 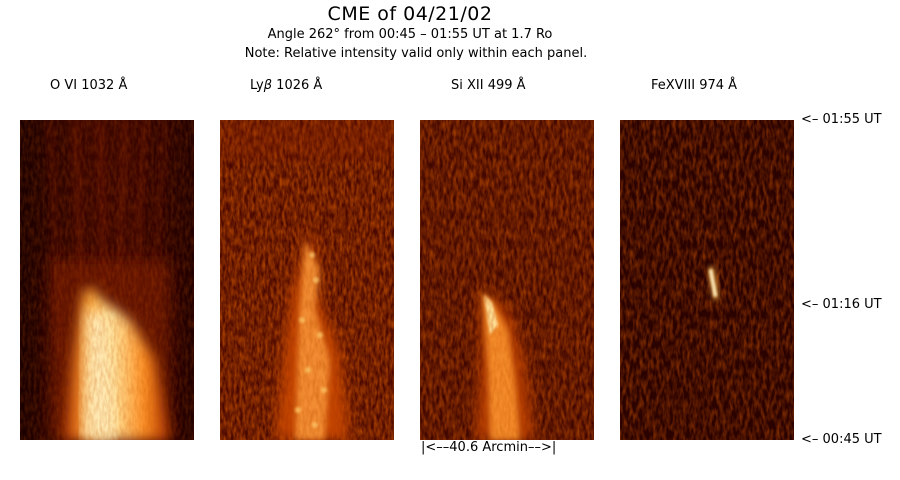 I want to click on panel-label-o-vi-text: O VI 1032 Å, so click(x=89, y=85).